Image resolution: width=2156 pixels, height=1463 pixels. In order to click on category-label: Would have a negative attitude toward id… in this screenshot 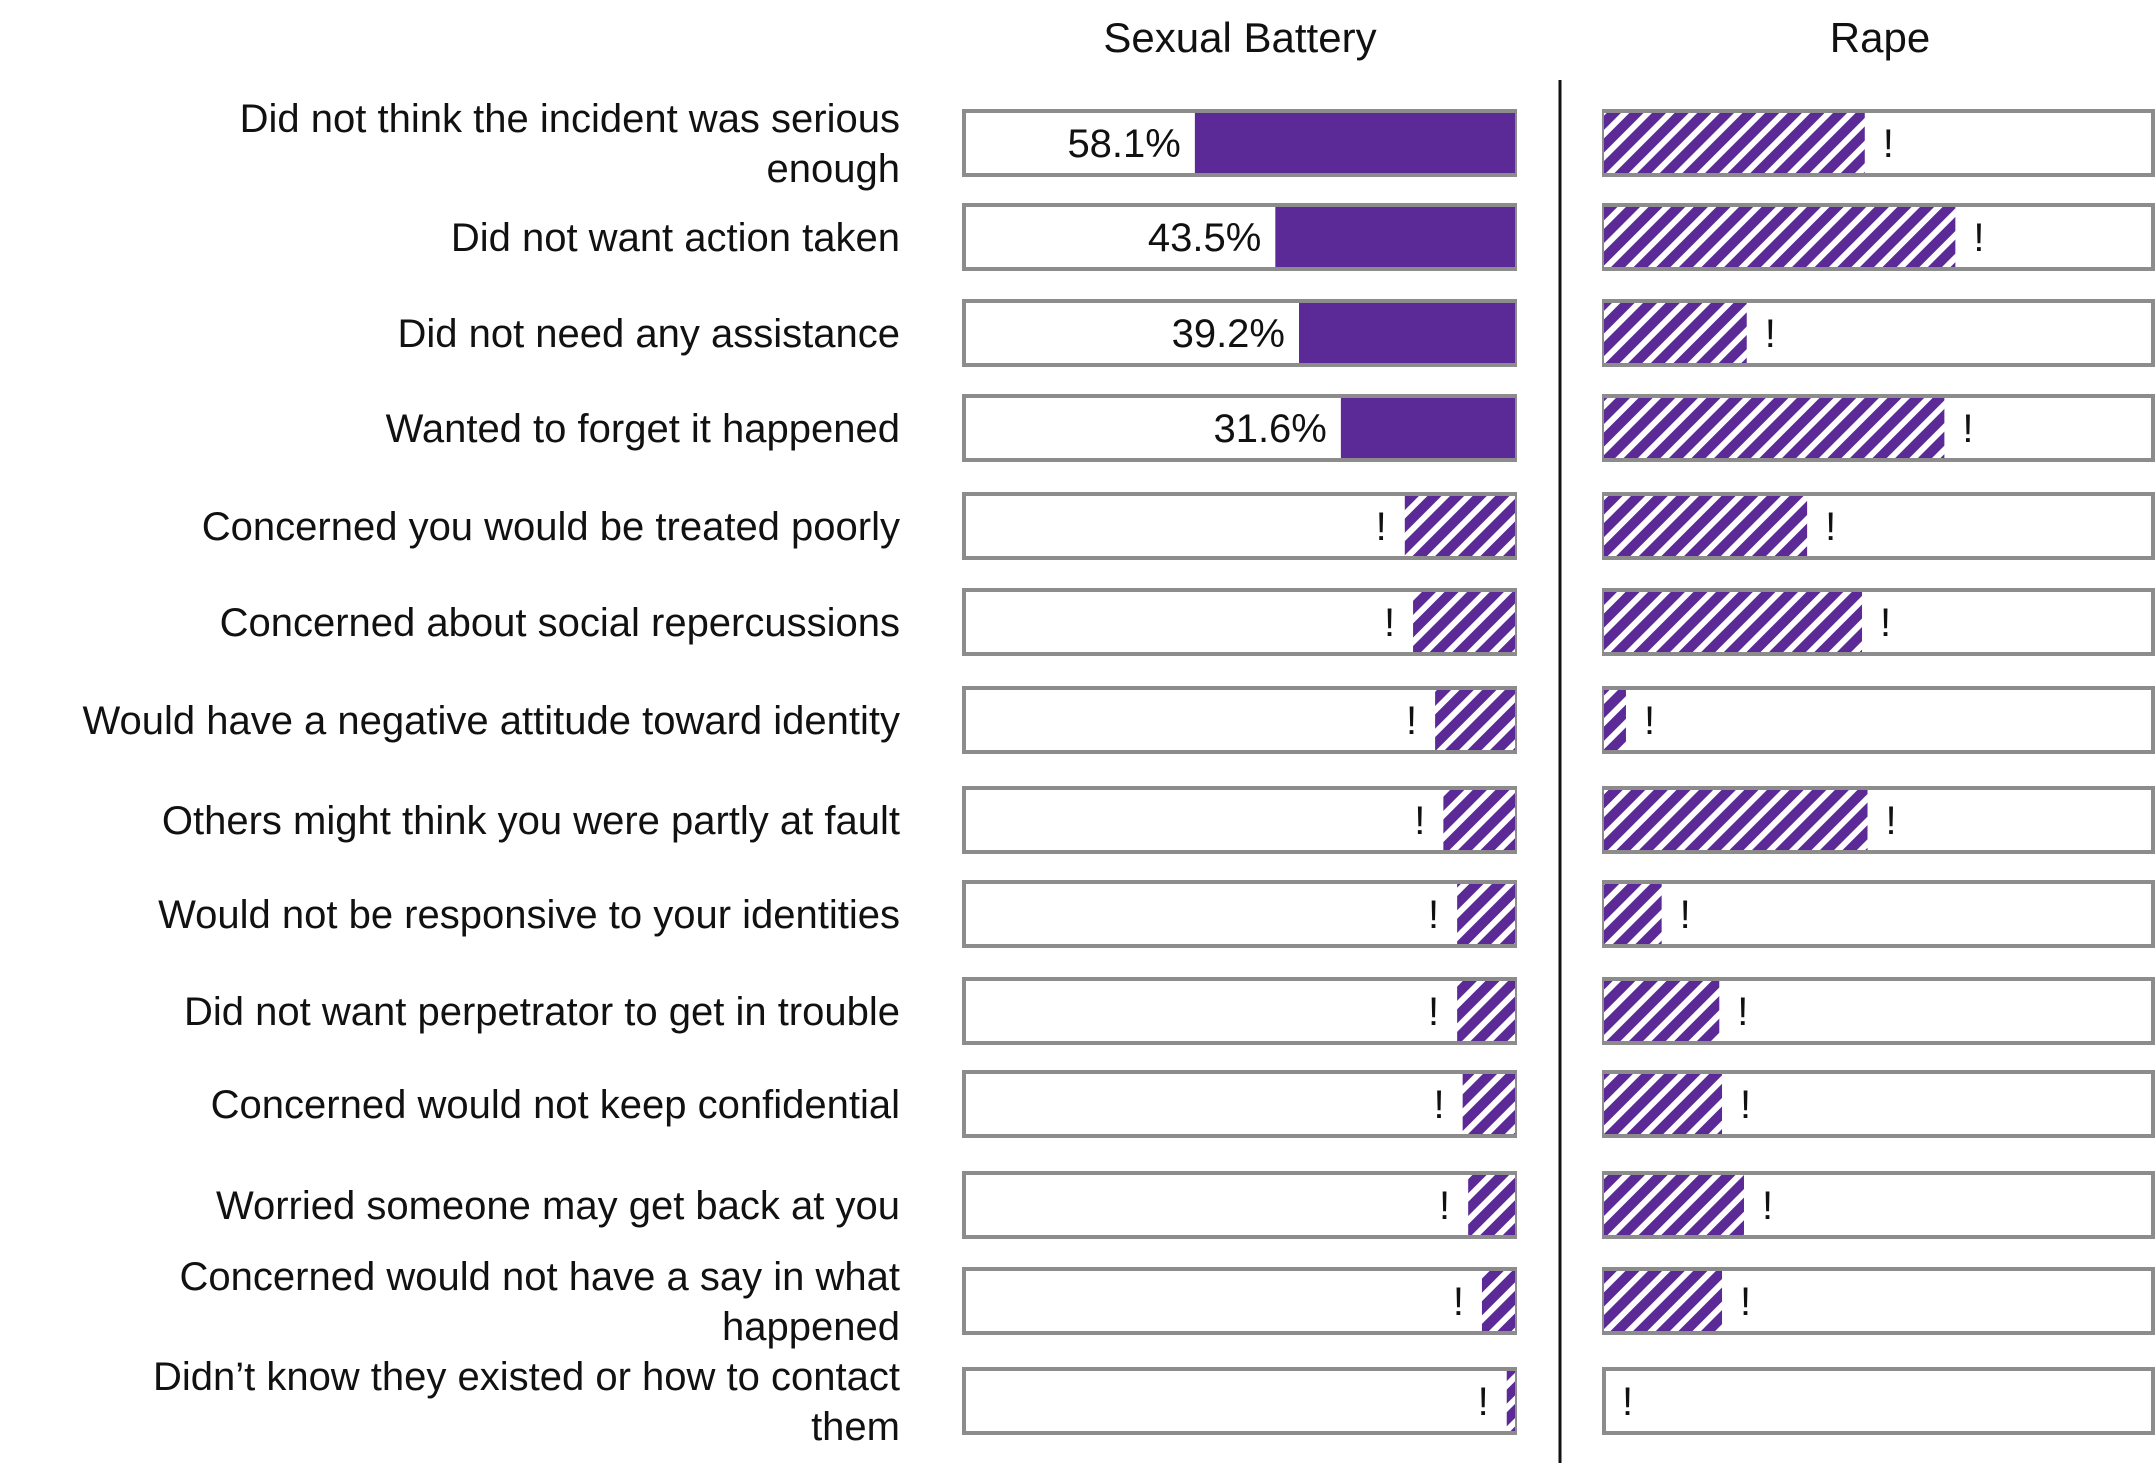, I will do `click(491, 721)`.